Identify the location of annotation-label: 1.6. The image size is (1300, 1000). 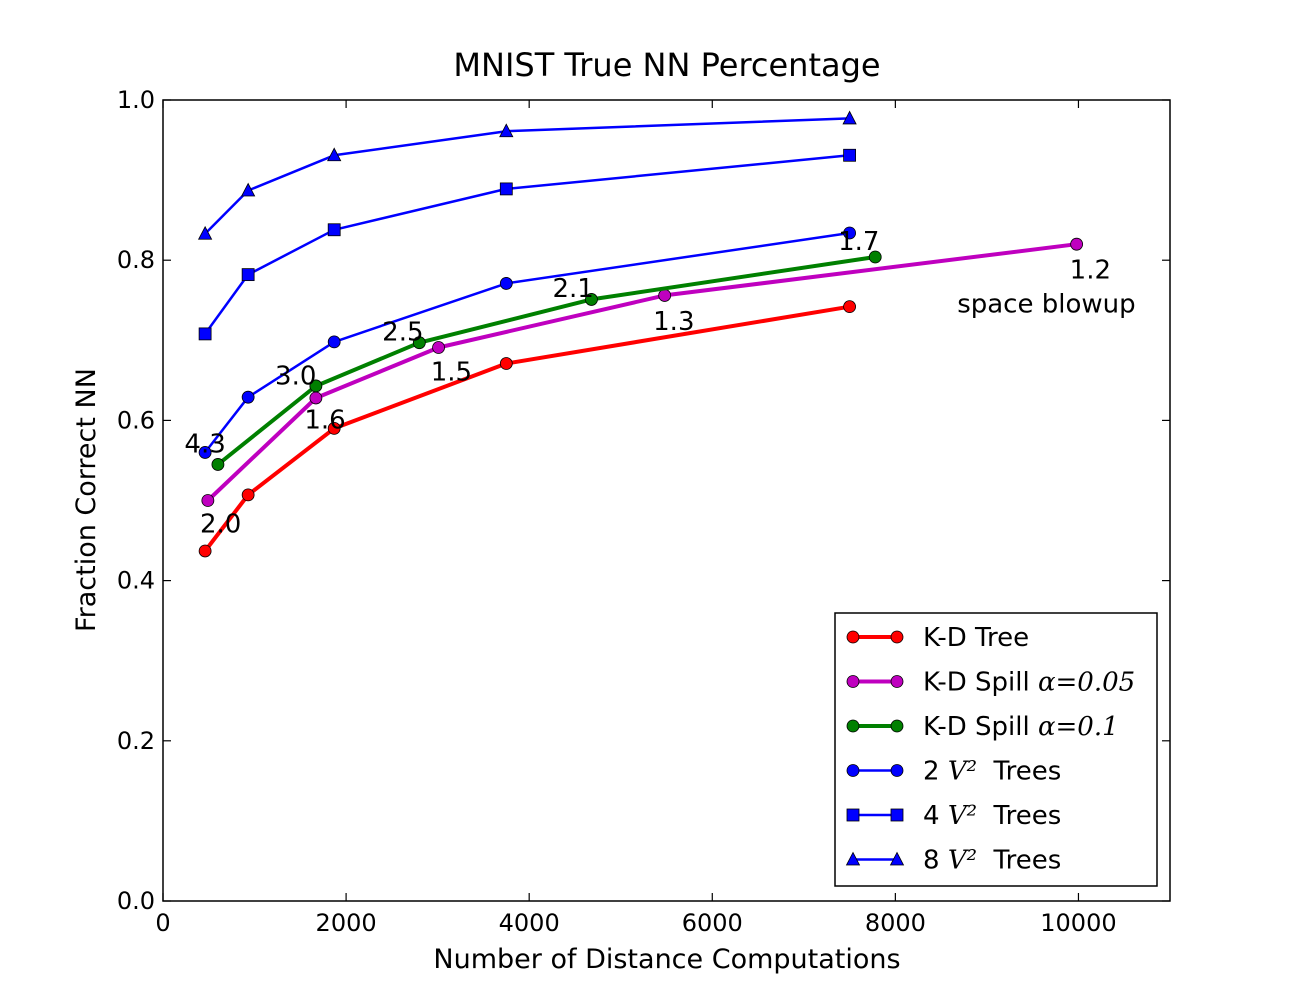
(324, 420).